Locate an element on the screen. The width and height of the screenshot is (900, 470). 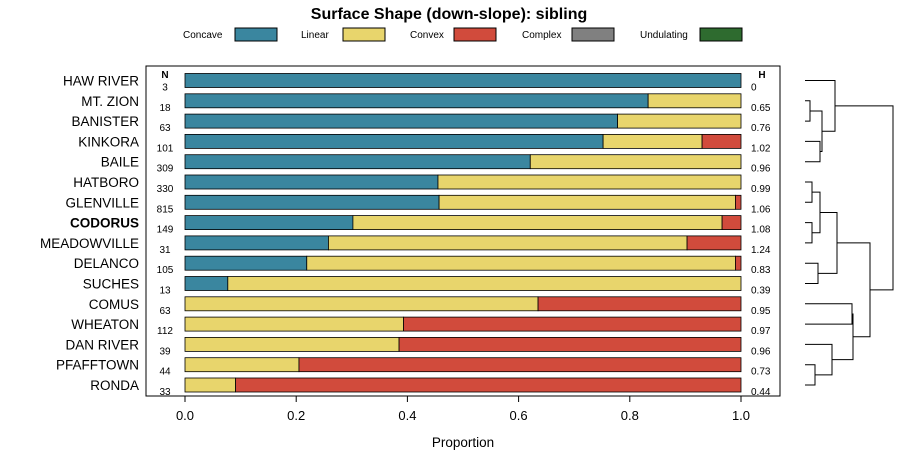
bar-baile-concave is located at coordinates (357, 162).